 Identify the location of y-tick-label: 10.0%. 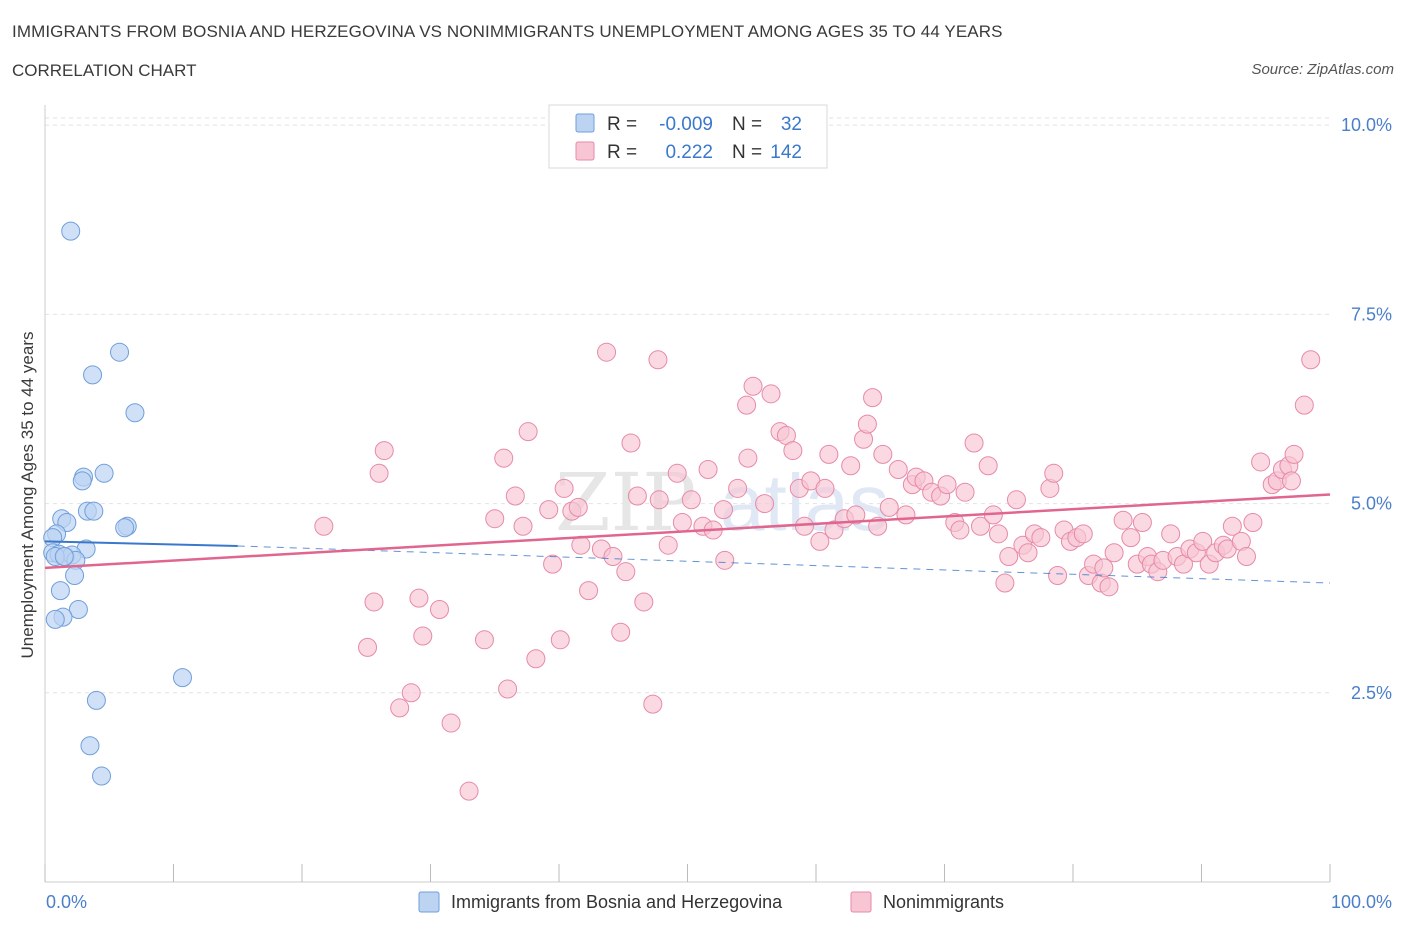
(1366, 125).